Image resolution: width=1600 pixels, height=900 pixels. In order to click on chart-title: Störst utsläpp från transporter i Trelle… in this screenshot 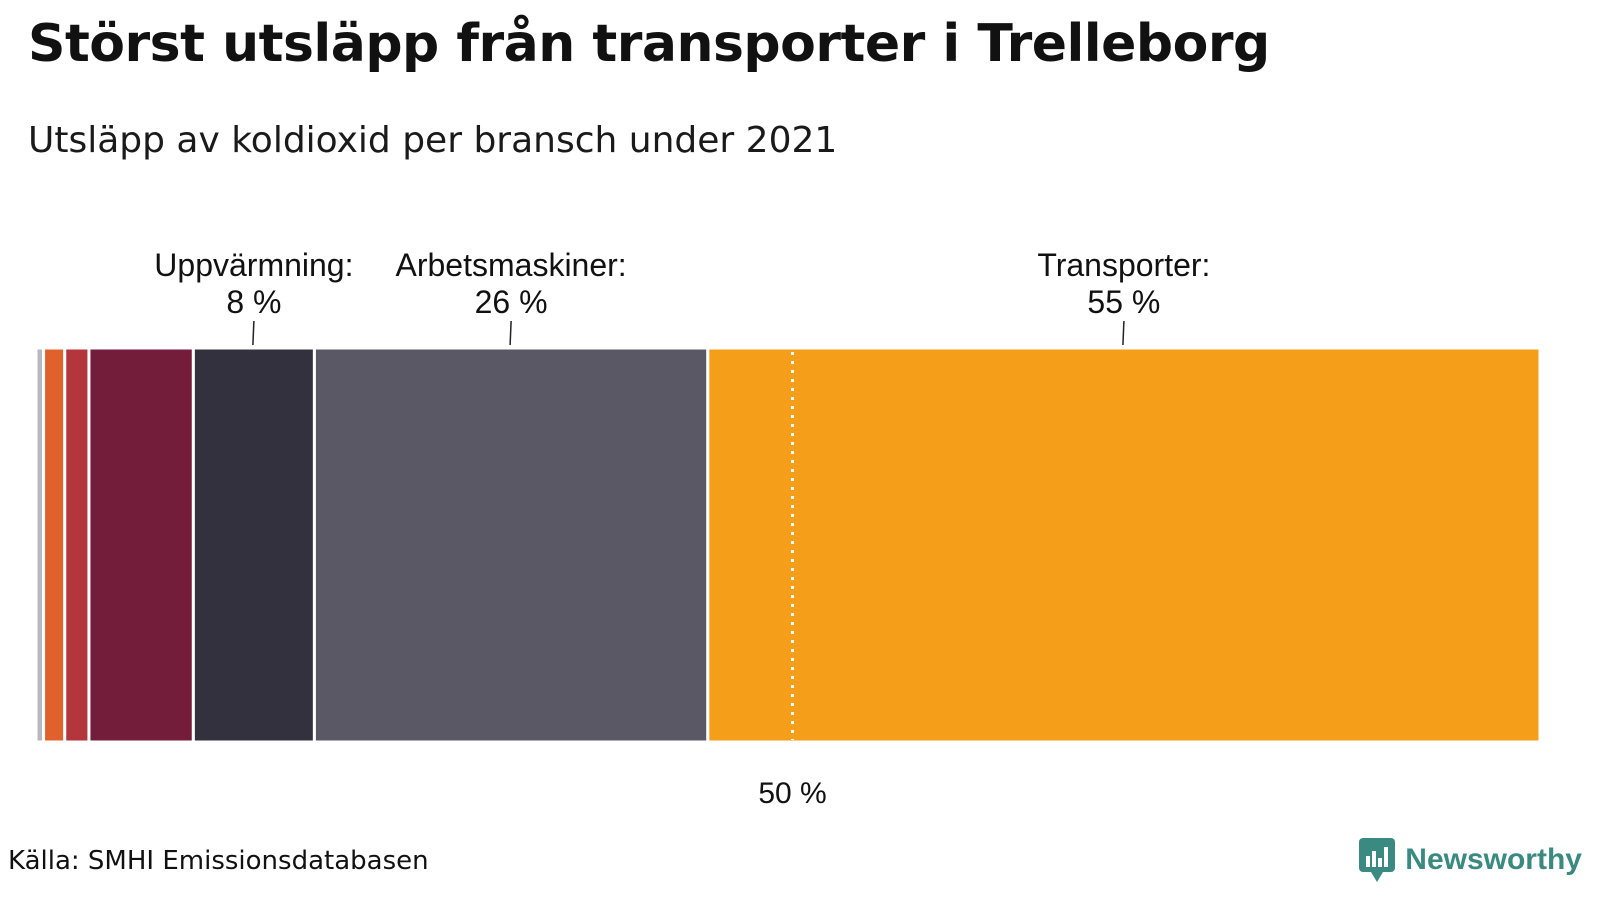, I will do `click(649, 44)`.